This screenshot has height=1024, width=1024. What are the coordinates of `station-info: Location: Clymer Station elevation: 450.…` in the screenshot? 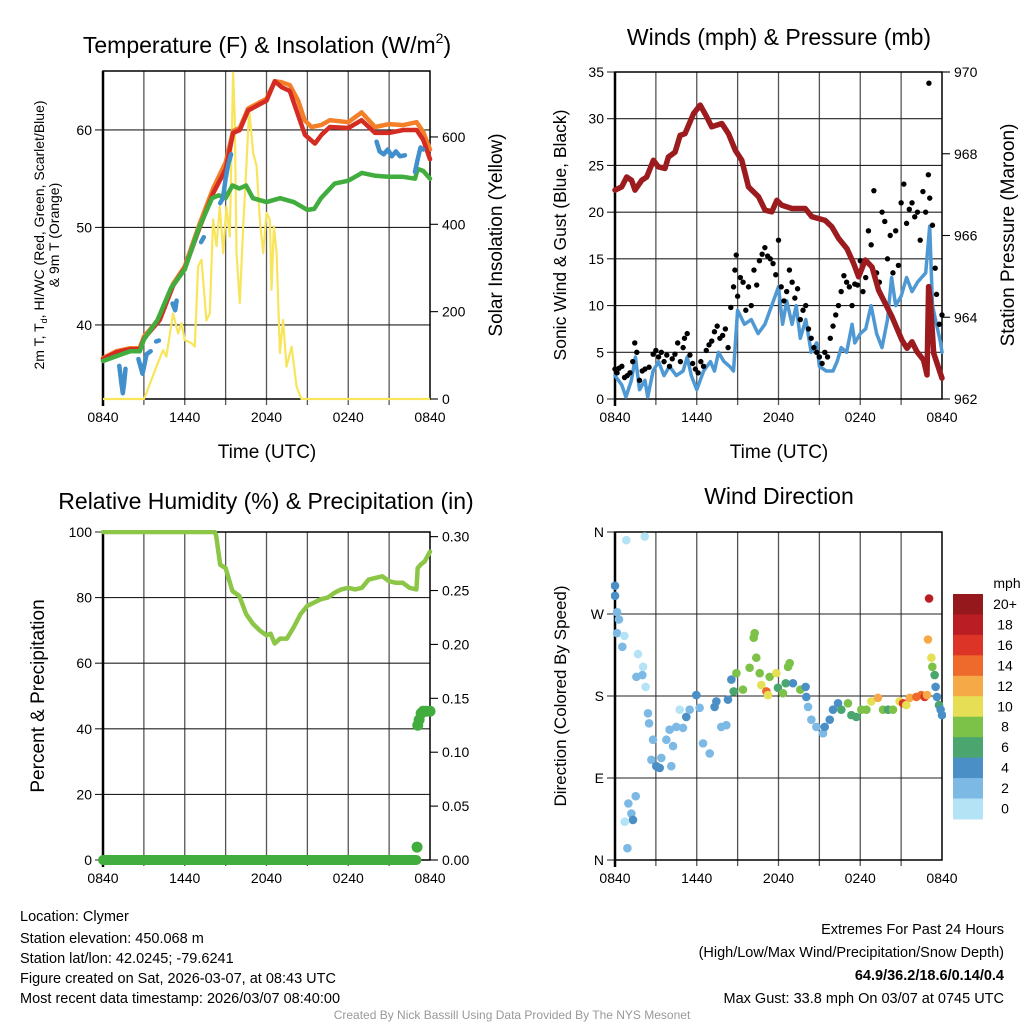 It's located at (180, 958).